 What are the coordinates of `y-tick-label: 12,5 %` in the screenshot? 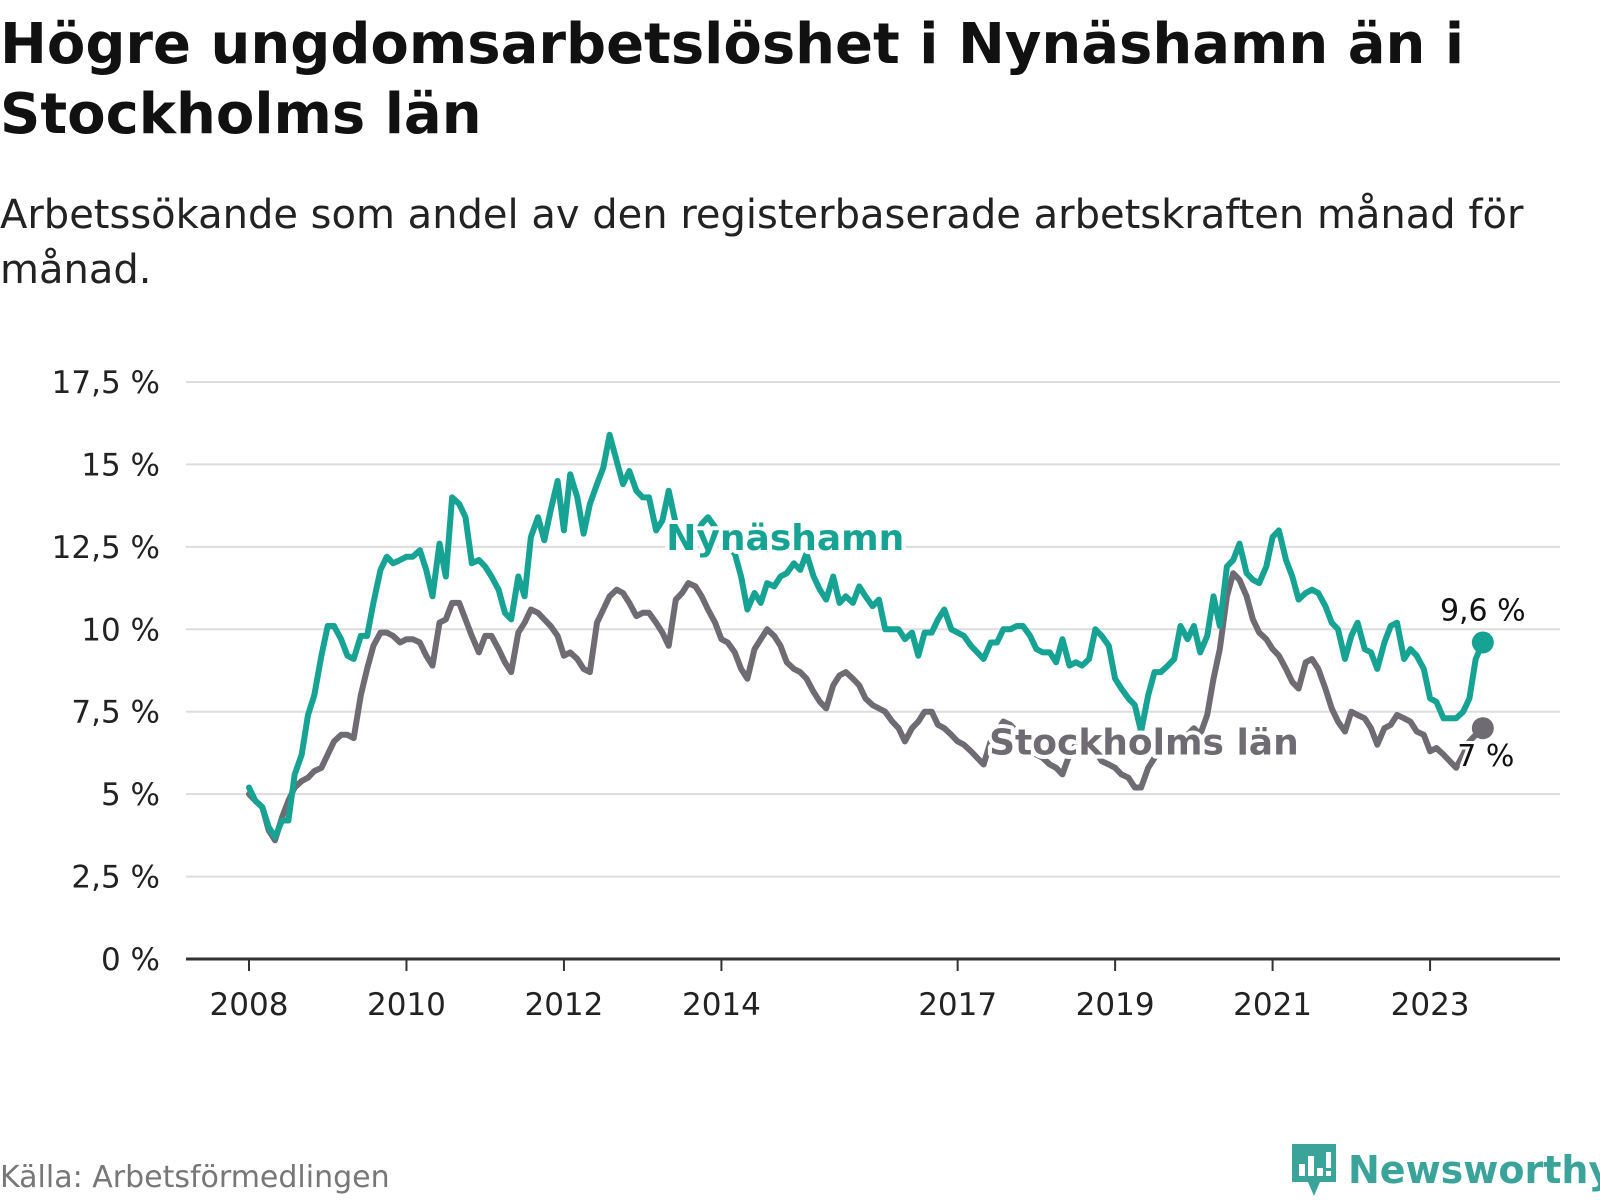 It's located at (106, 548).